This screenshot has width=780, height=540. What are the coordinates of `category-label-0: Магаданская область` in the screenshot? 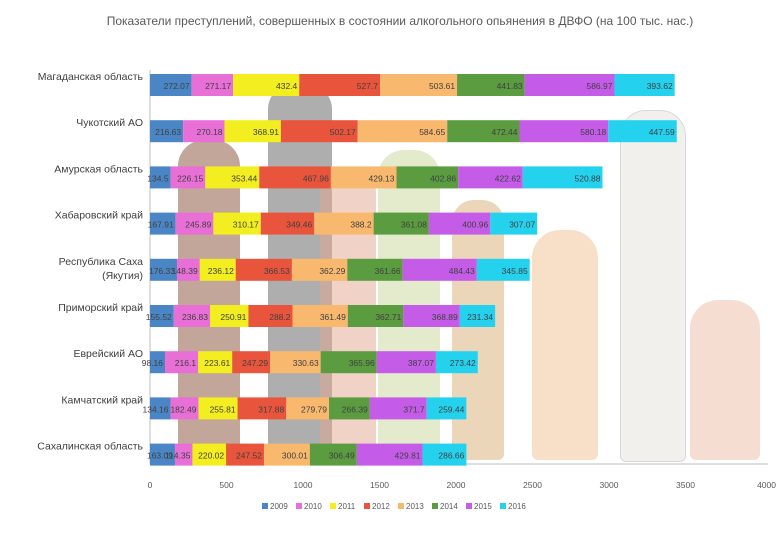 It's located at (91, 77).